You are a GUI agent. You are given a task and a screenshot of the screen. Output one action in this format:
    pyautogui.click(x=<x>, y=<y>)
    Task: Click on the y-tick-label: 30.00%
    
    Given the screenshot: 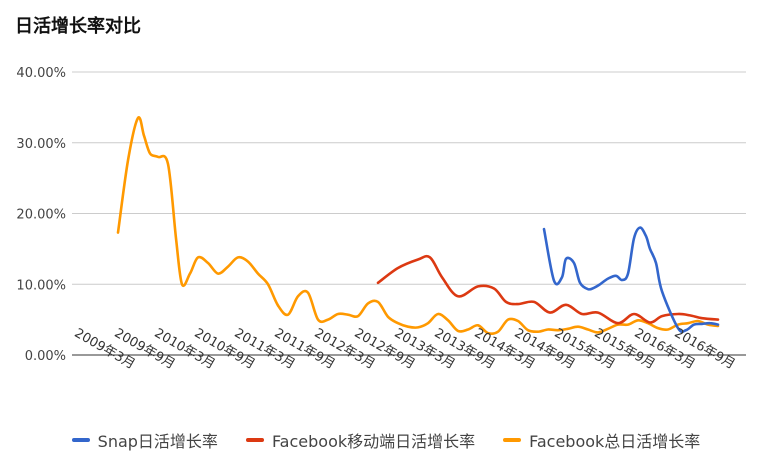 What is the action you would take?
    pyautogui.click(x=41, y=144)
    